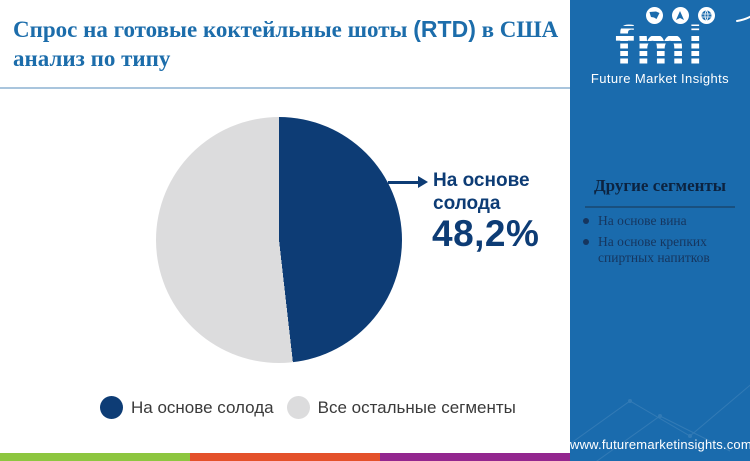 This screenshot has height=461, width=750. Describe the element at coordinates (670, 16) in the screenshot. I see `logo-icon-row` at that location.